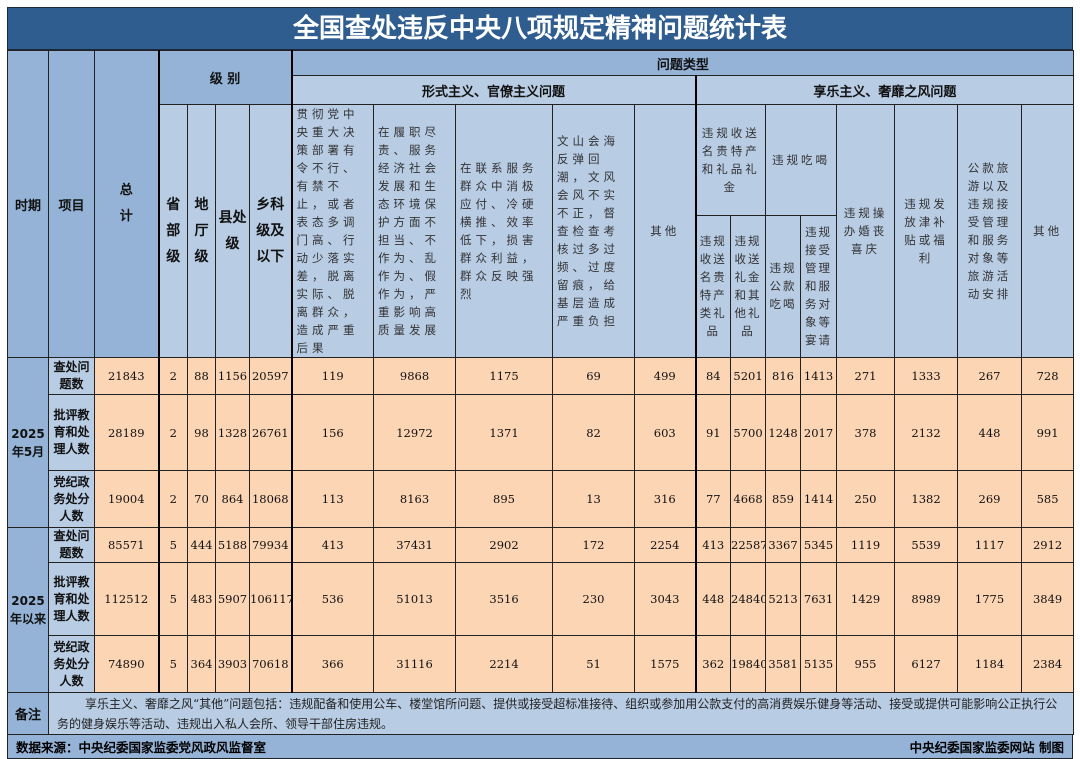 This screenshot has width=1080, height=759. What do you see at coordinates (126, 664) in the screenshot?
I see `value-cell: 74890` at bounding box center [126, 664].